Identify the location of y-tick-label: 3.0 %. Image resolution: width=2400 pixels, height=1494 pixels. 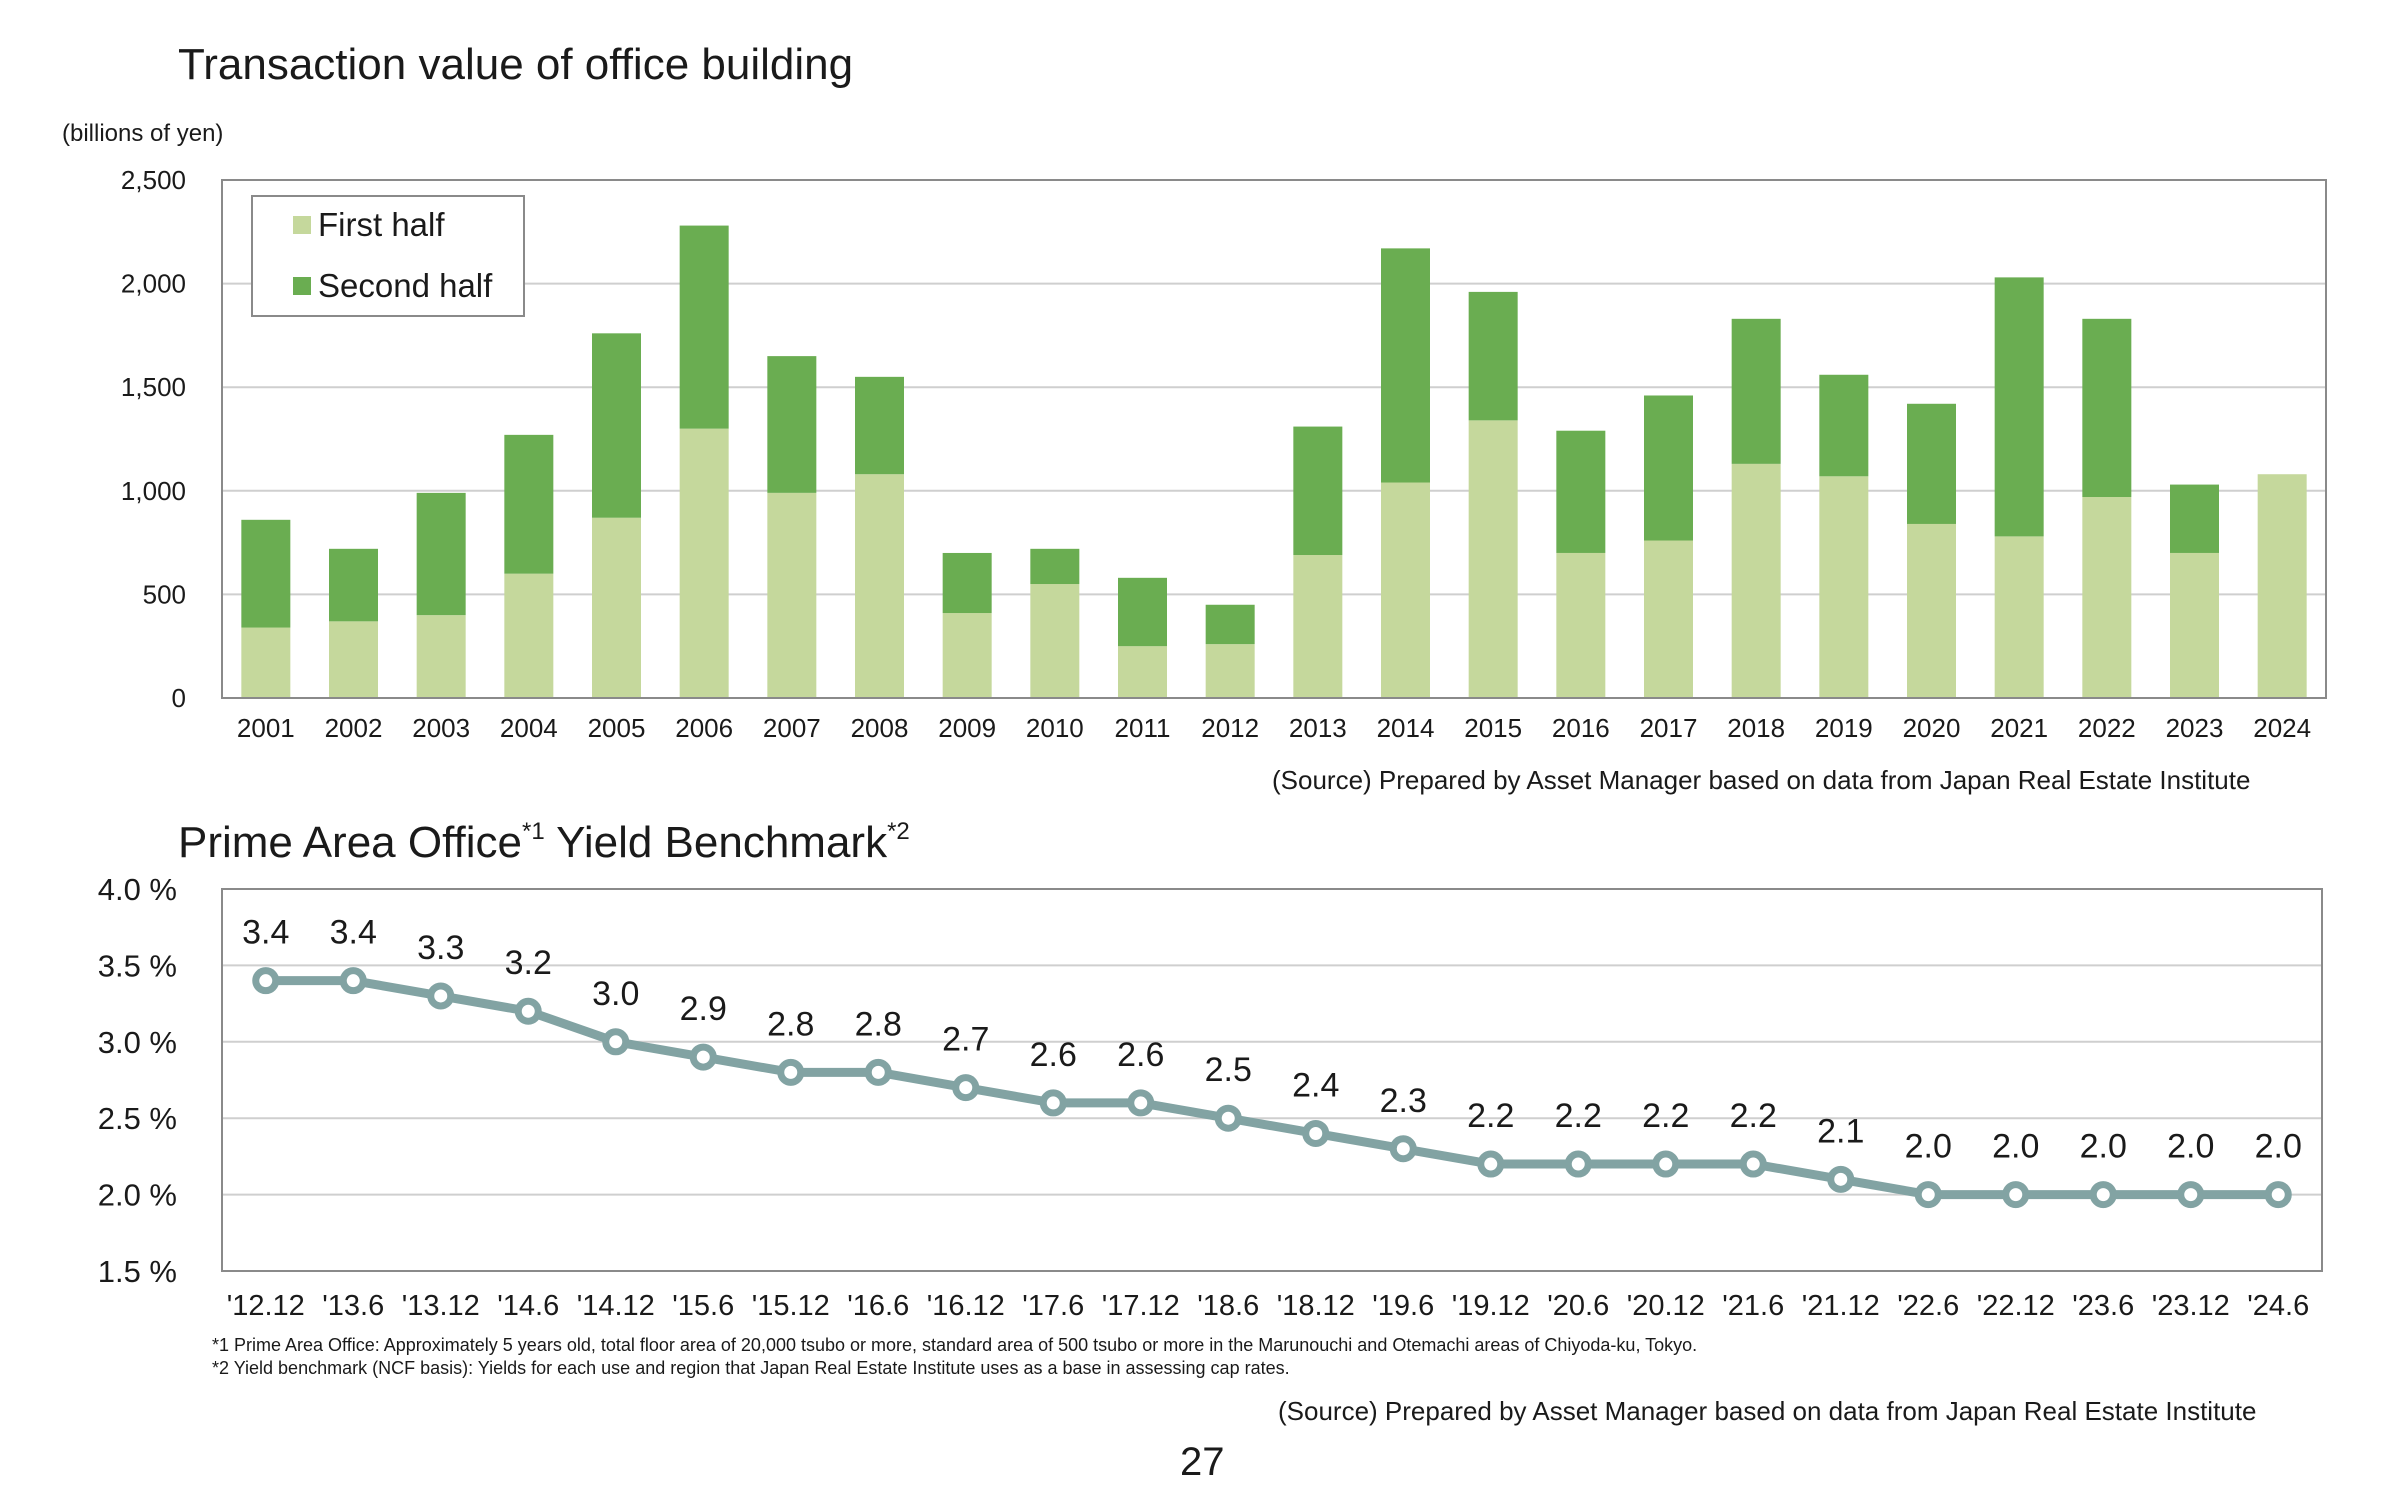
(137, 1042).